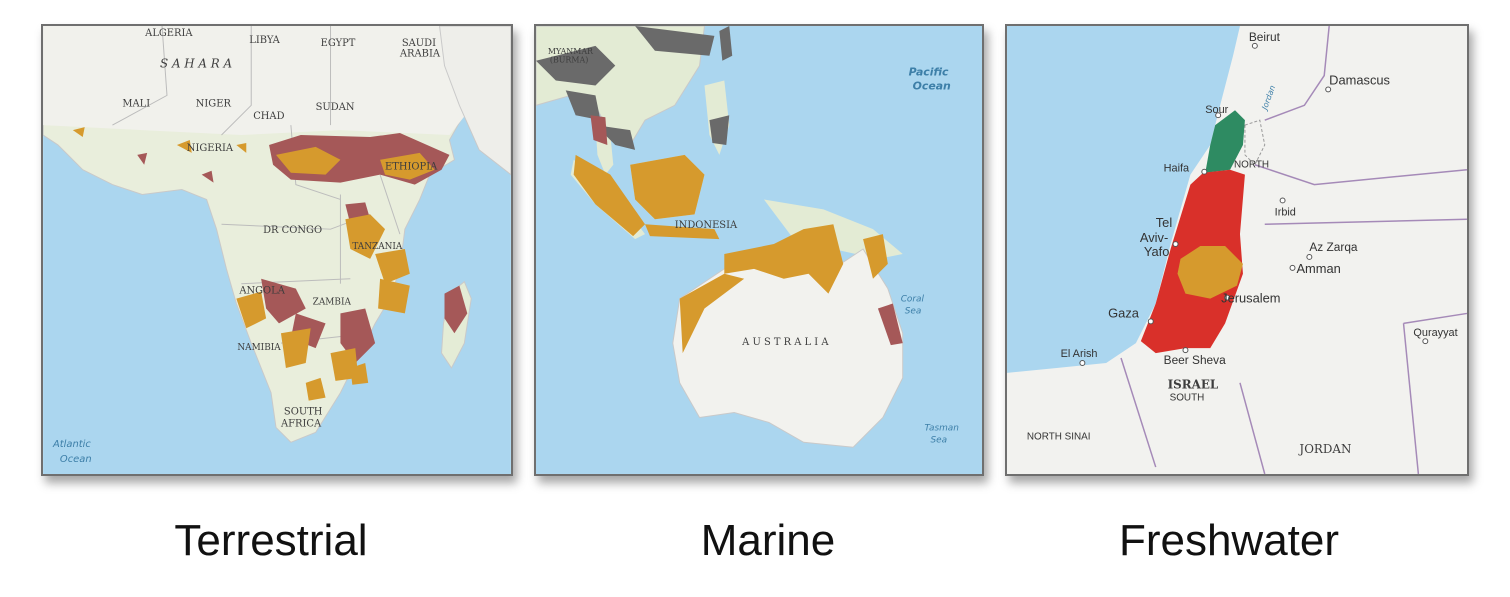 The width and height of the screenshot is (1510, 597). I want to click on label-saudi-2: ARABIA, so click(420, 54).